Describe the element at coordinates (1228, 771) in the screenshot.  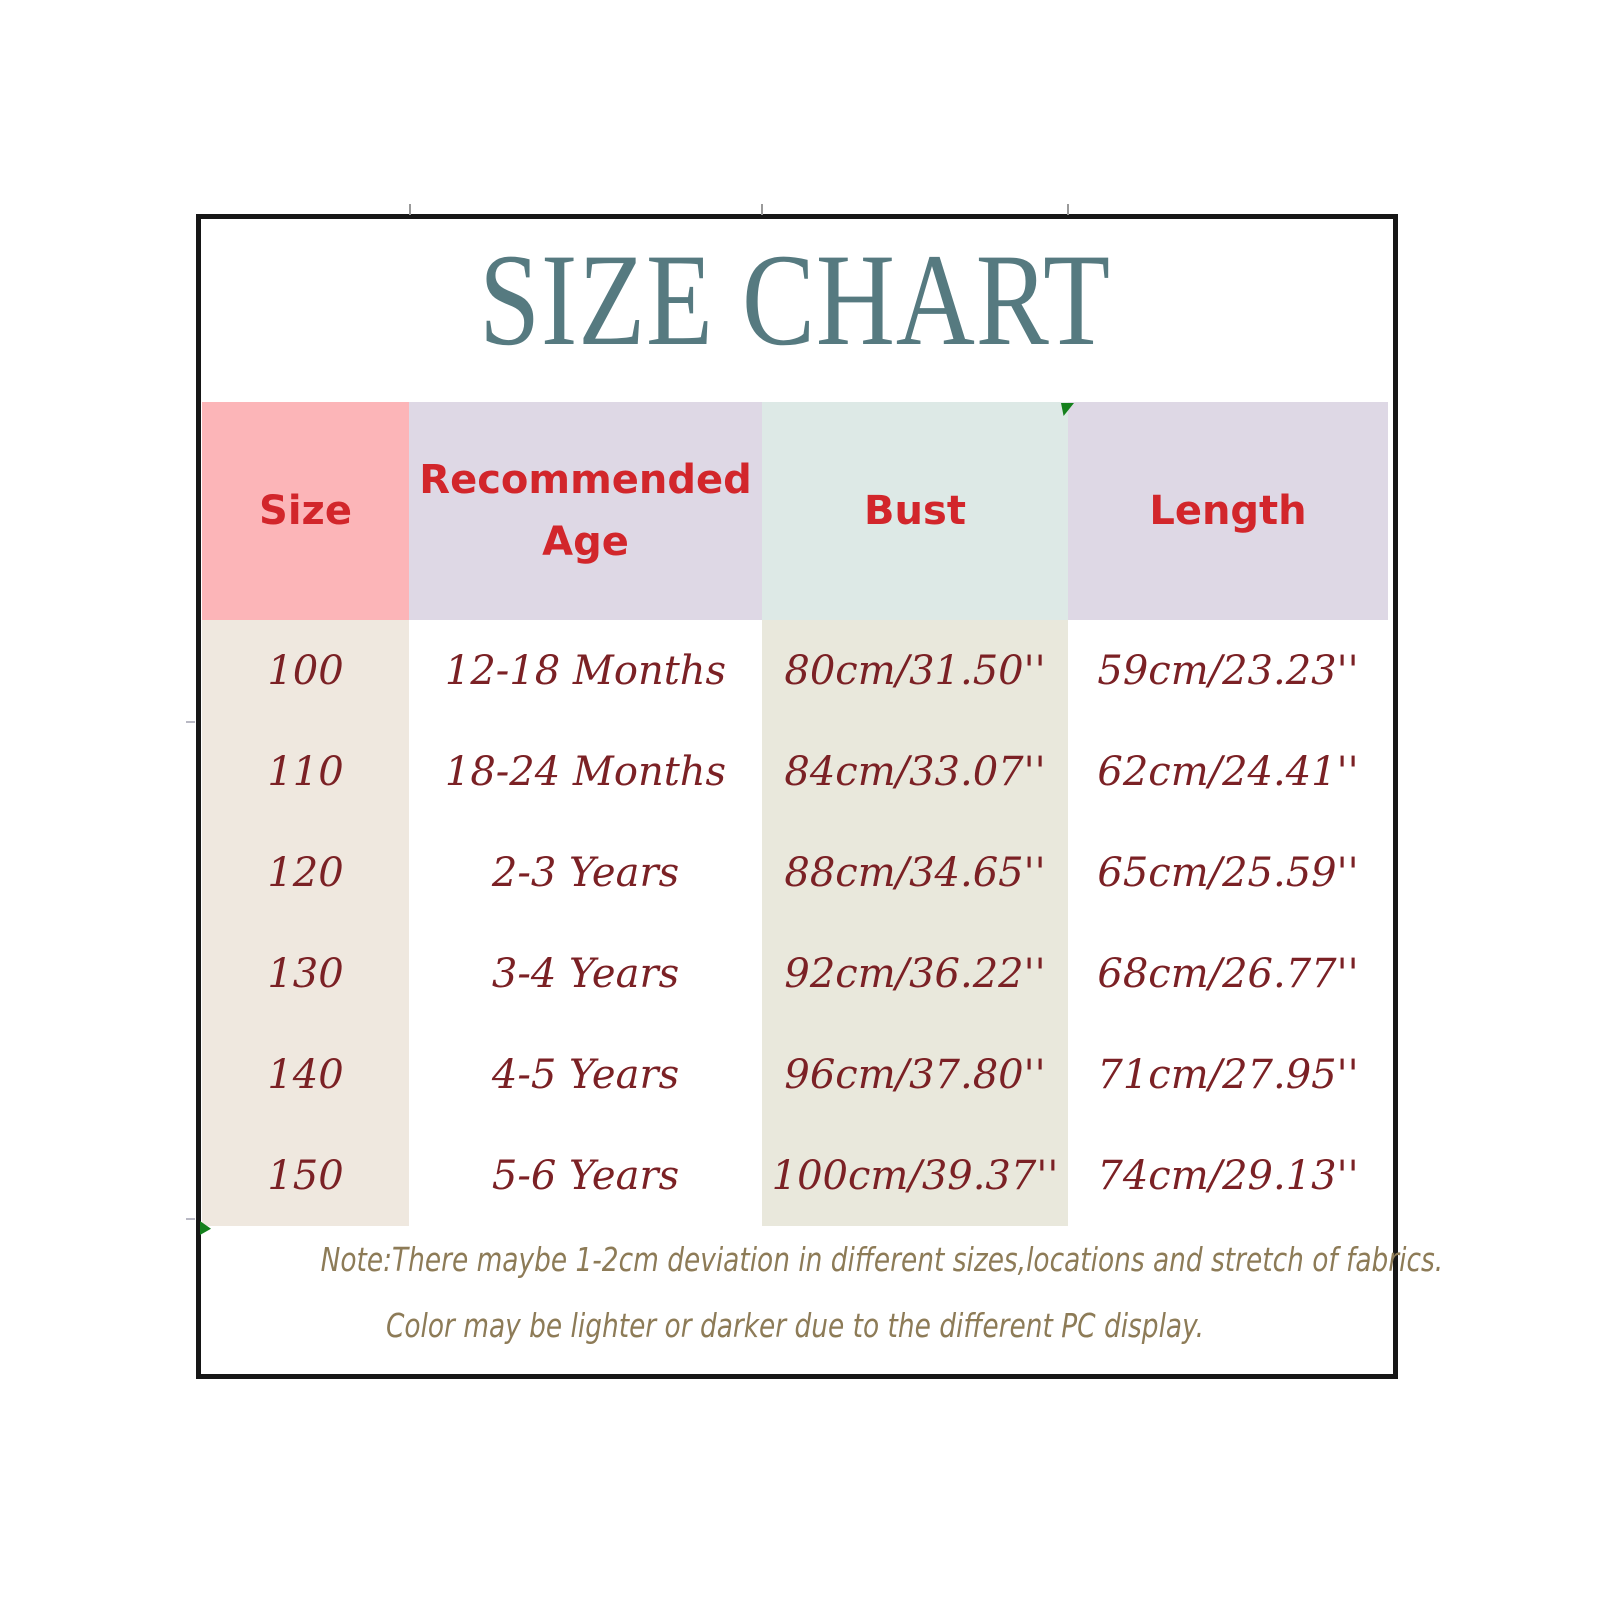
I see `length-value: 62cm/24.41''` at that location.